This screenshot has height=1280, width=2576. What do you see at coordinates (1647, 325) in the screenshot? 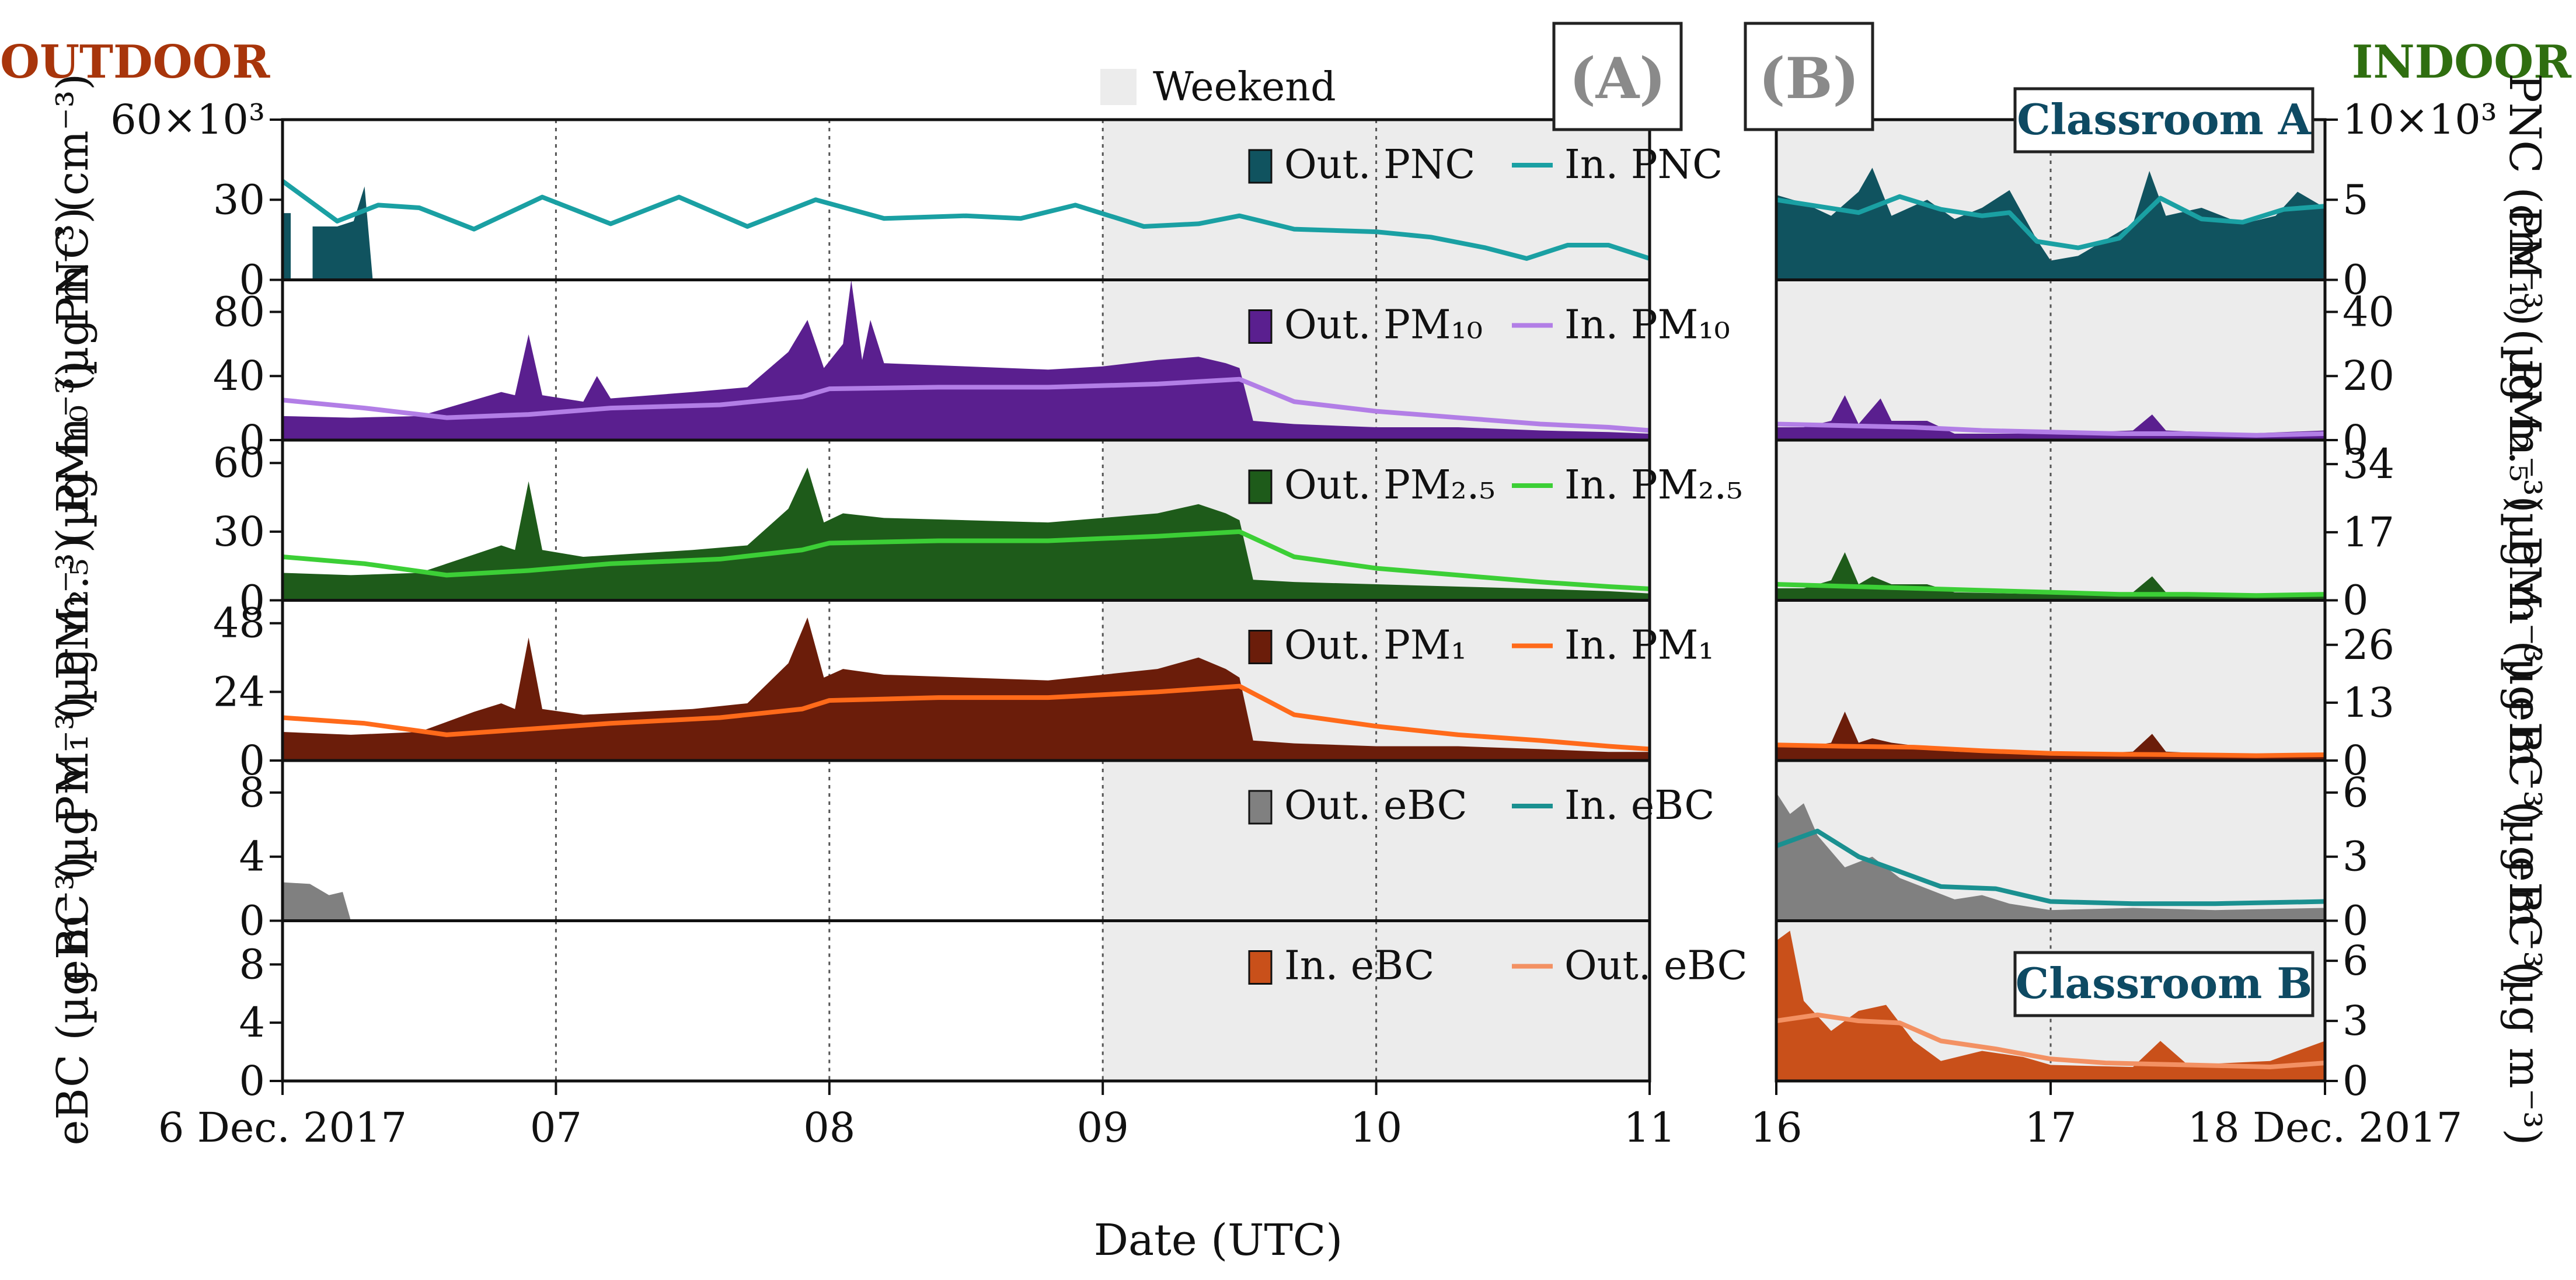
I see `pm10-legend-line-label: In. PM₁₀` at bounding box center [1647, 325].